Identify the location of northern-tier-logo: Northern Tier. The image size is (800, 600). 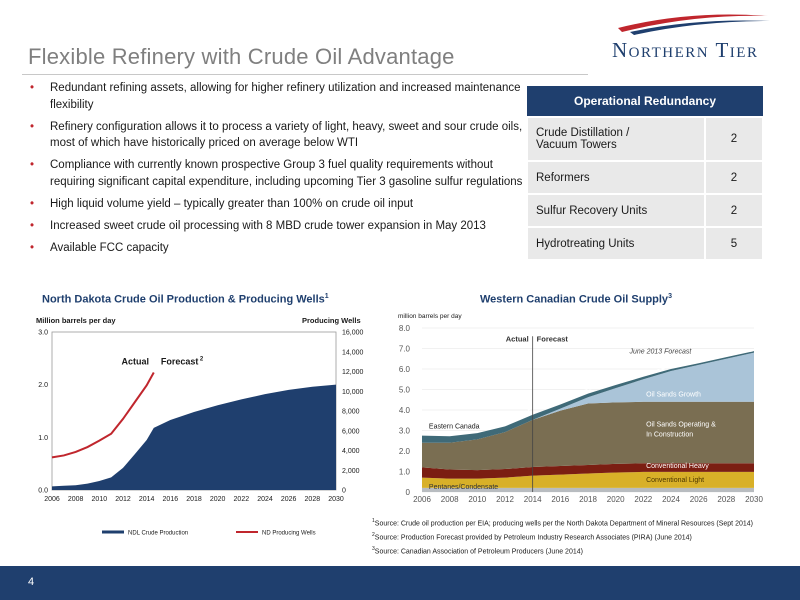
(691, 38).